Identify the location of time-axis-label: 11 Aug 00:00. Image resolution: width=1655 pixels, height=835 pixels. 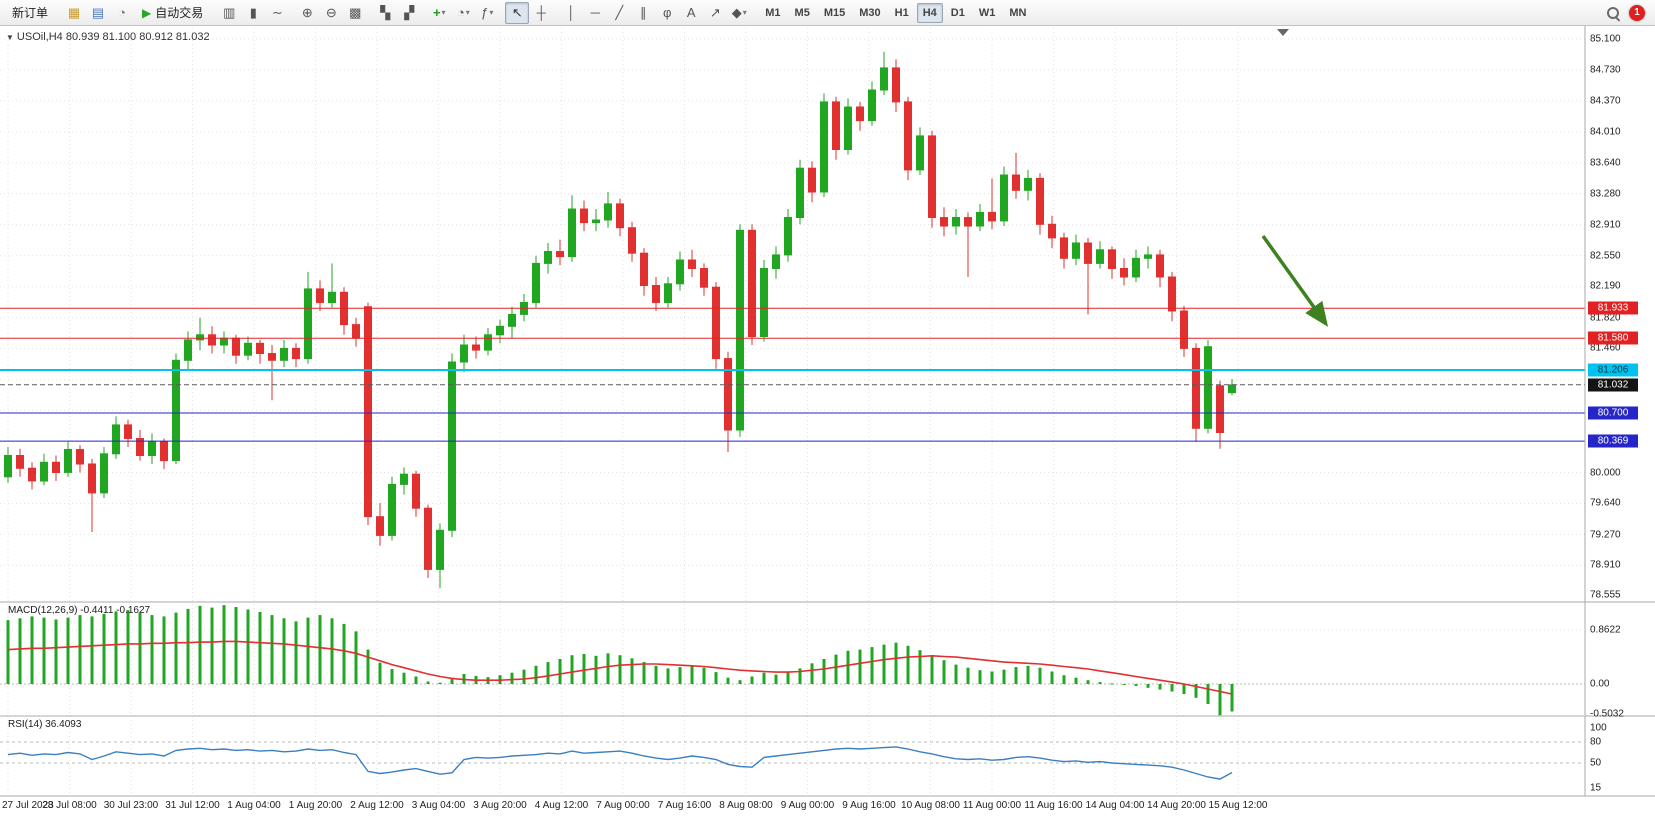
(992, 805).